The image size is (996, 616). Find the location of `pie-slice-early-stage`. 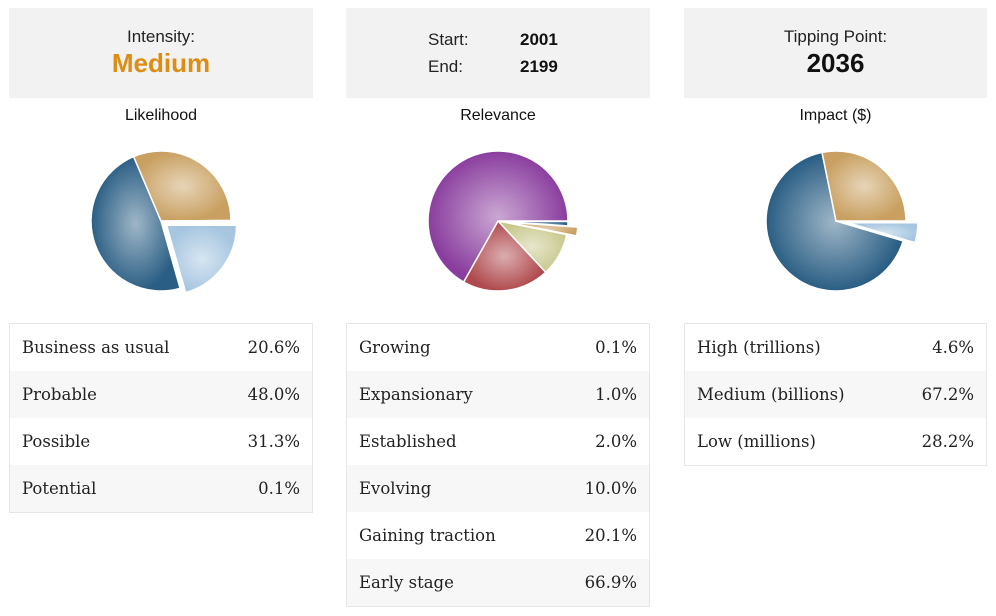

pie-slice-early-stage is located at coordinates (498, 217).